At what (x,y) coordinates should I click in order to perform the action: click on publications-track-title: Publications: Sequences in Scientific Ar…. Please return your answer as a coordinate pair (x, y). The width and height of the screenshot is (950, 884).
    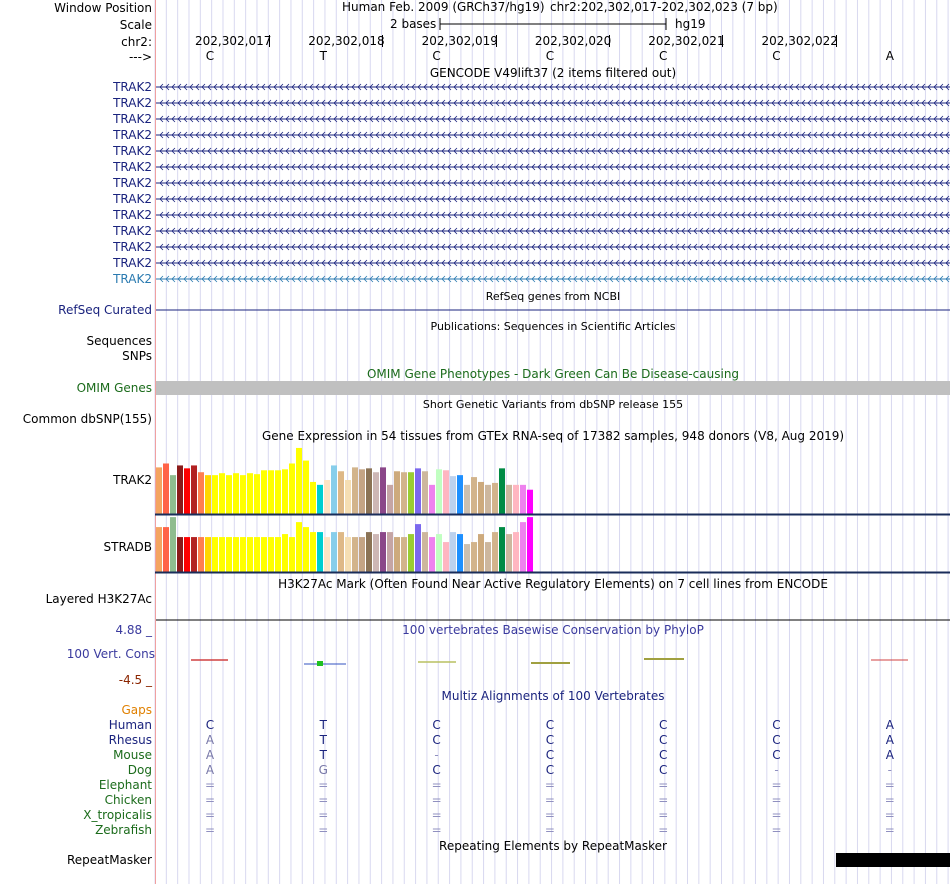
    Looking at the image, I should click on (553, 326).